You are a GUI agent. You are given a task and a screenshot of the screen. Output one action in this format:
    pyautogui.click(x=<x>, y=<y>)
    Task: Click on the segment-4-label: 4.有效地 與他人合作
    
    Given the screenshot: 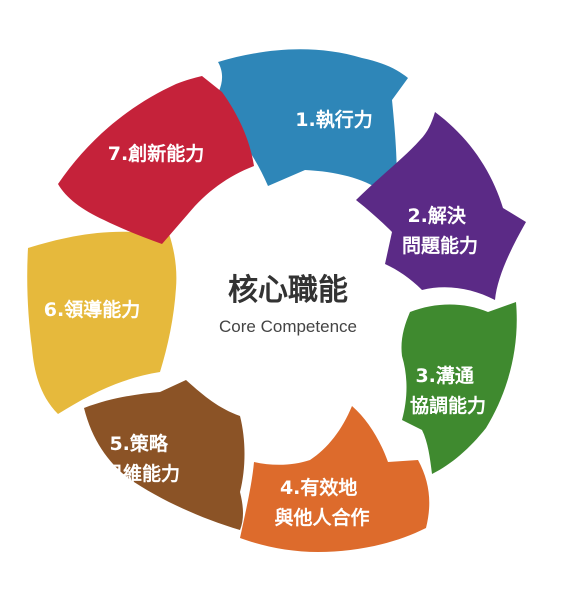 What is the action you would take?
    pyautogui.click(x=321, y=502)
    